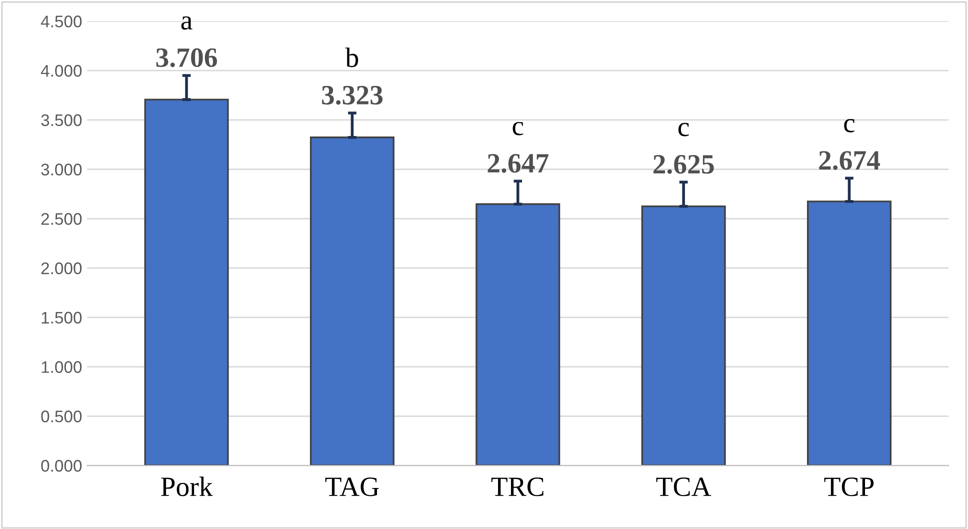 The width and height of the screenshot is (968, 529). What do you see at coordinates (684, 487) in the screenshot?
I see `x-tick-label: TCA` at bounding box center [684, 487].